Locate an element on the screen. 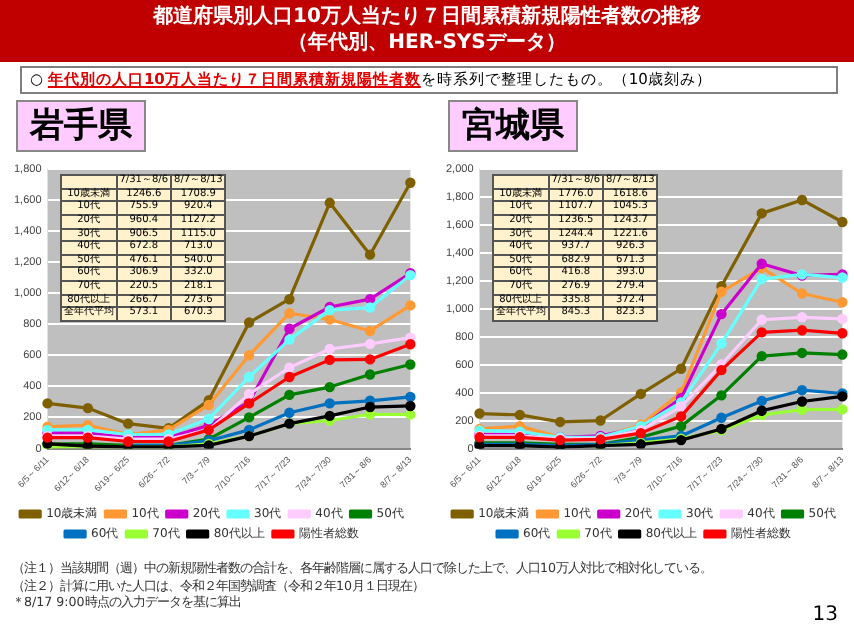  text: （年代別、HER-SYSデータ） is located at coordinates (427, 43).